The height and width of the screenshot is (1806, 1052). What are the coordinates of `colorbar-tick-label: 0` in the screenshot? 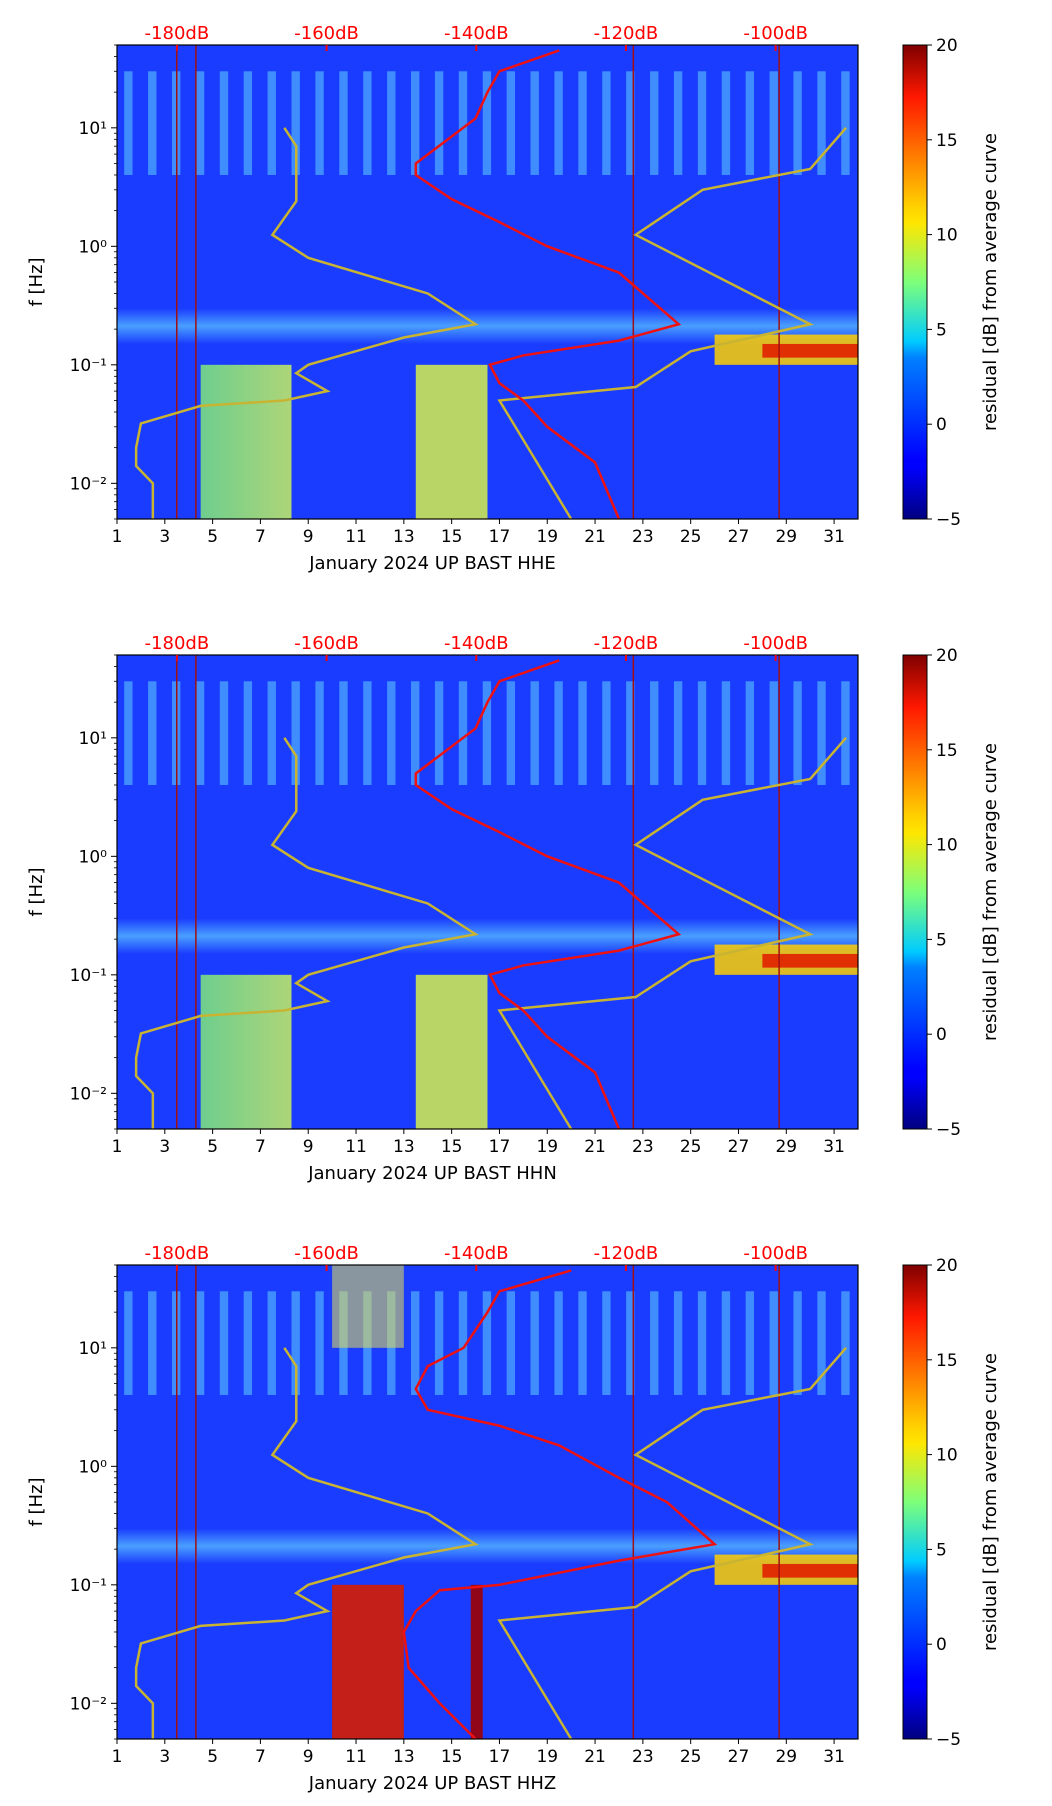 It's located at (941, 1645).